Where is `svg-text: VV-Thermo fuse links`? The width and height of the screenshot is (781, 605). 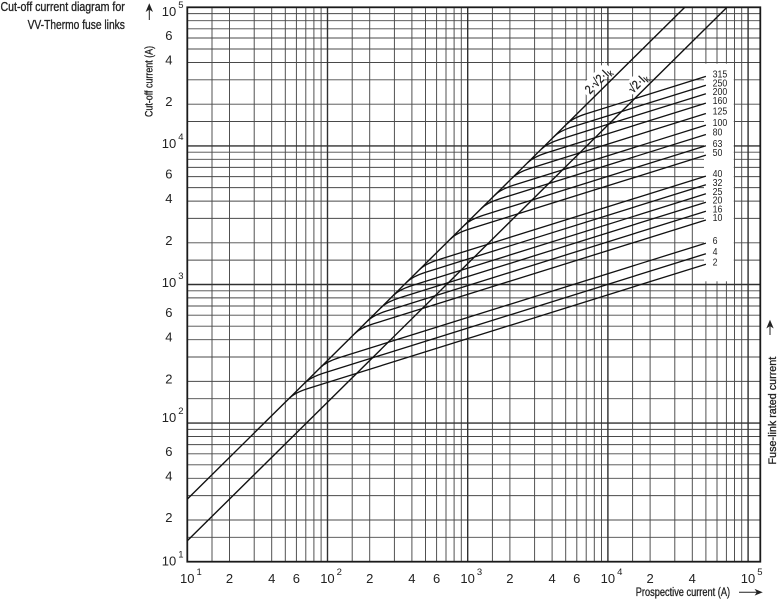 svg-text: VV-Thermo fuse links is located at coordinates (77, 25).